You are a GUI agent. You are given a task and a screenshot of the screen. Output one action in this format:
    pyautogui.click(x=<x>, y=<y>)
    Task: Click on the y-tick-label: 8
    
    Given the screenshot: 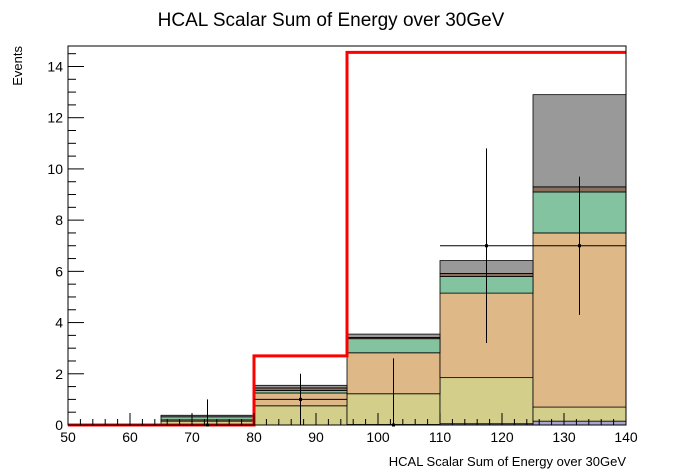 What is the action you would take?
    pyautogui.click(x=59, y=220)
    